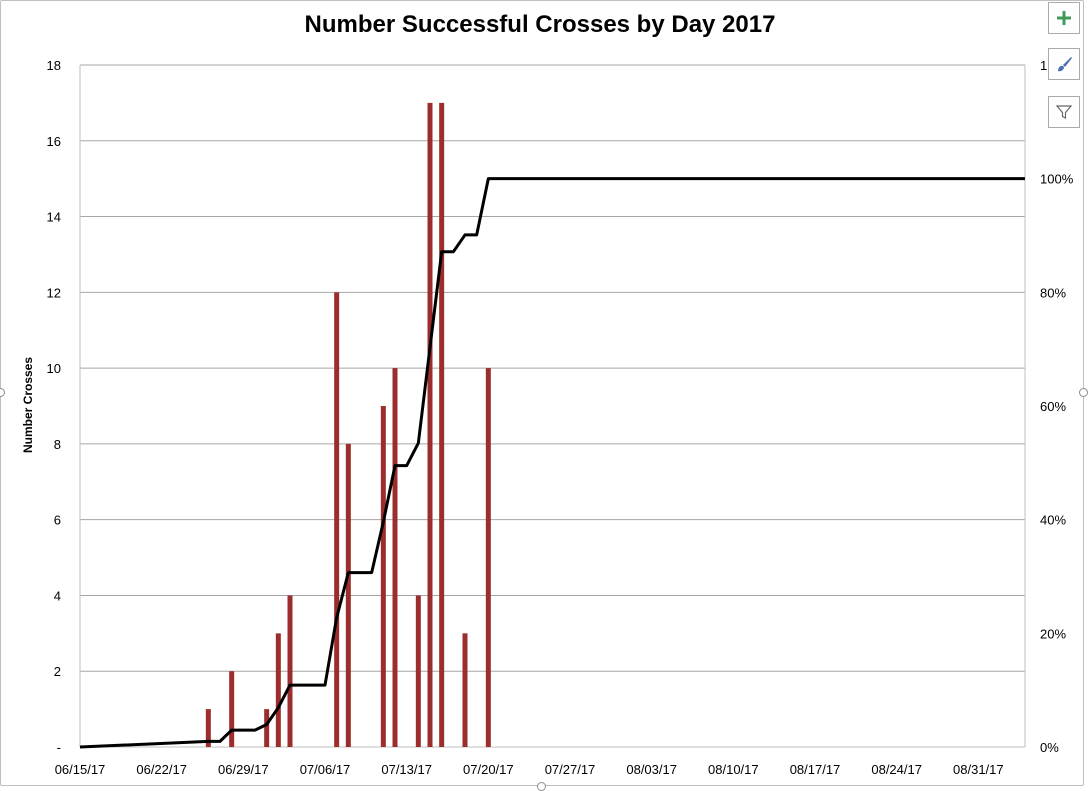 The width and height of the screenshot is (1088, 791). I want to click on y-tick-label: 8, so click(57, 444).